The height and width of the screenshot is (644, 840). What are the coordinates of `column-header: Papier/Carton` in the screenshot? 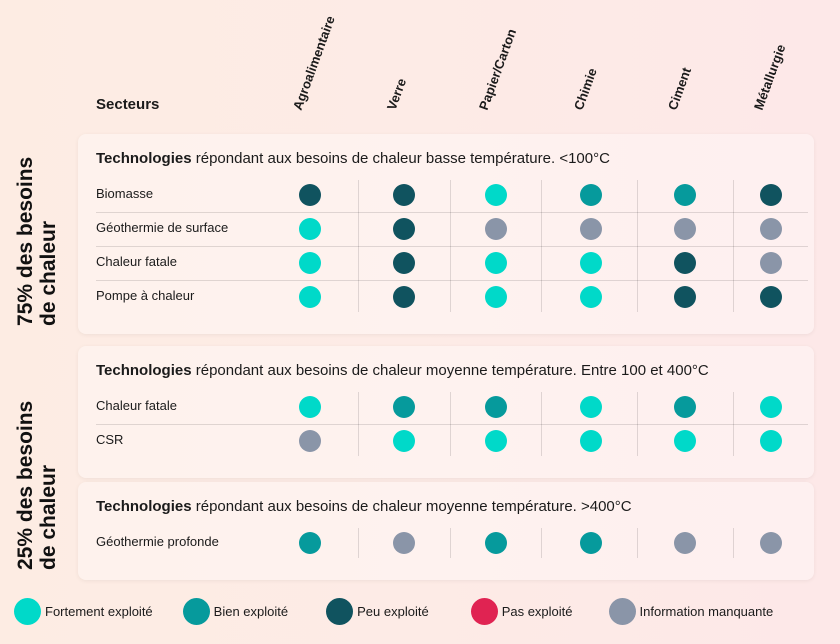 It's located at (497, 59).